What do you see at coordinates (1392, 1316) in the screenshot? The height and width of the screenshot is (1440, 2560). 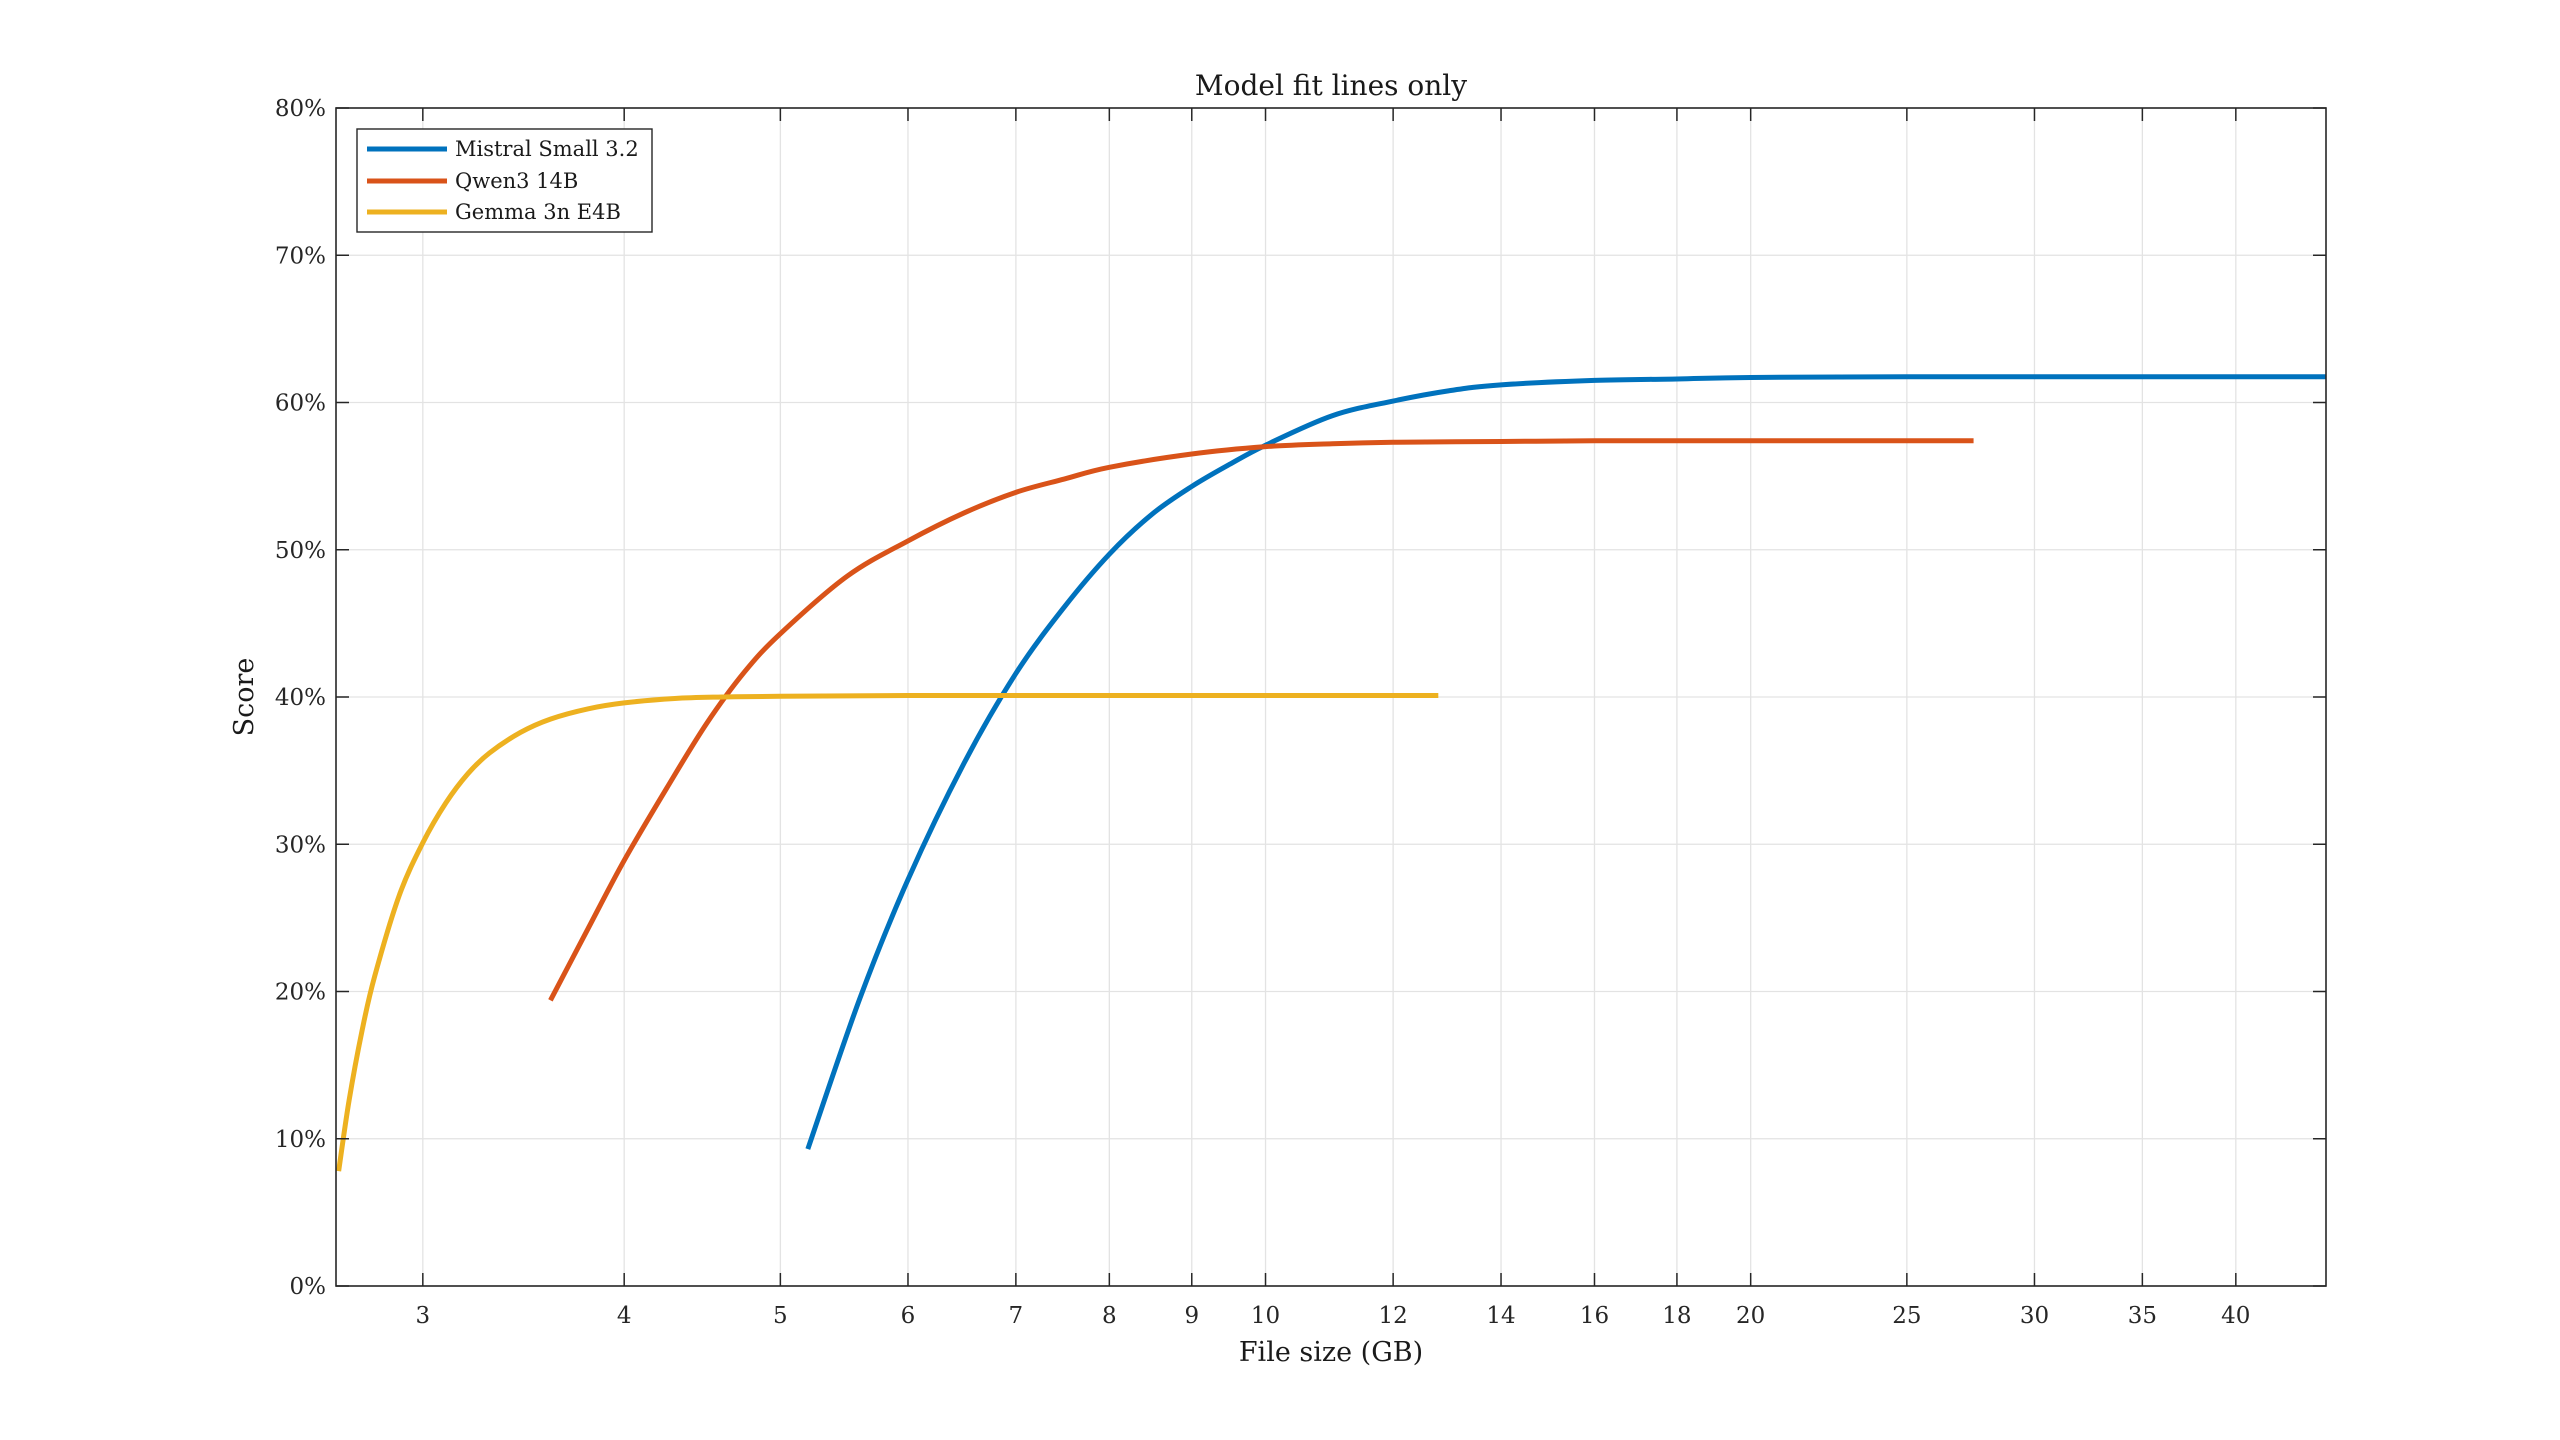 I see `x-tick-label: 12` at bounding box center [1392, 1316].